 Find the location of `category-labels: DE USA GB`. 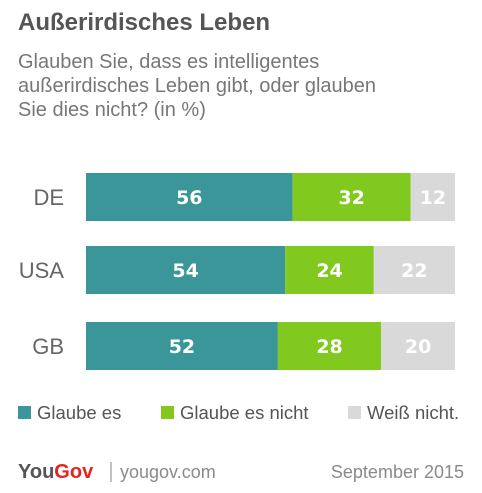

category-labels: DE USA GB is located at coordinates (42, 272).